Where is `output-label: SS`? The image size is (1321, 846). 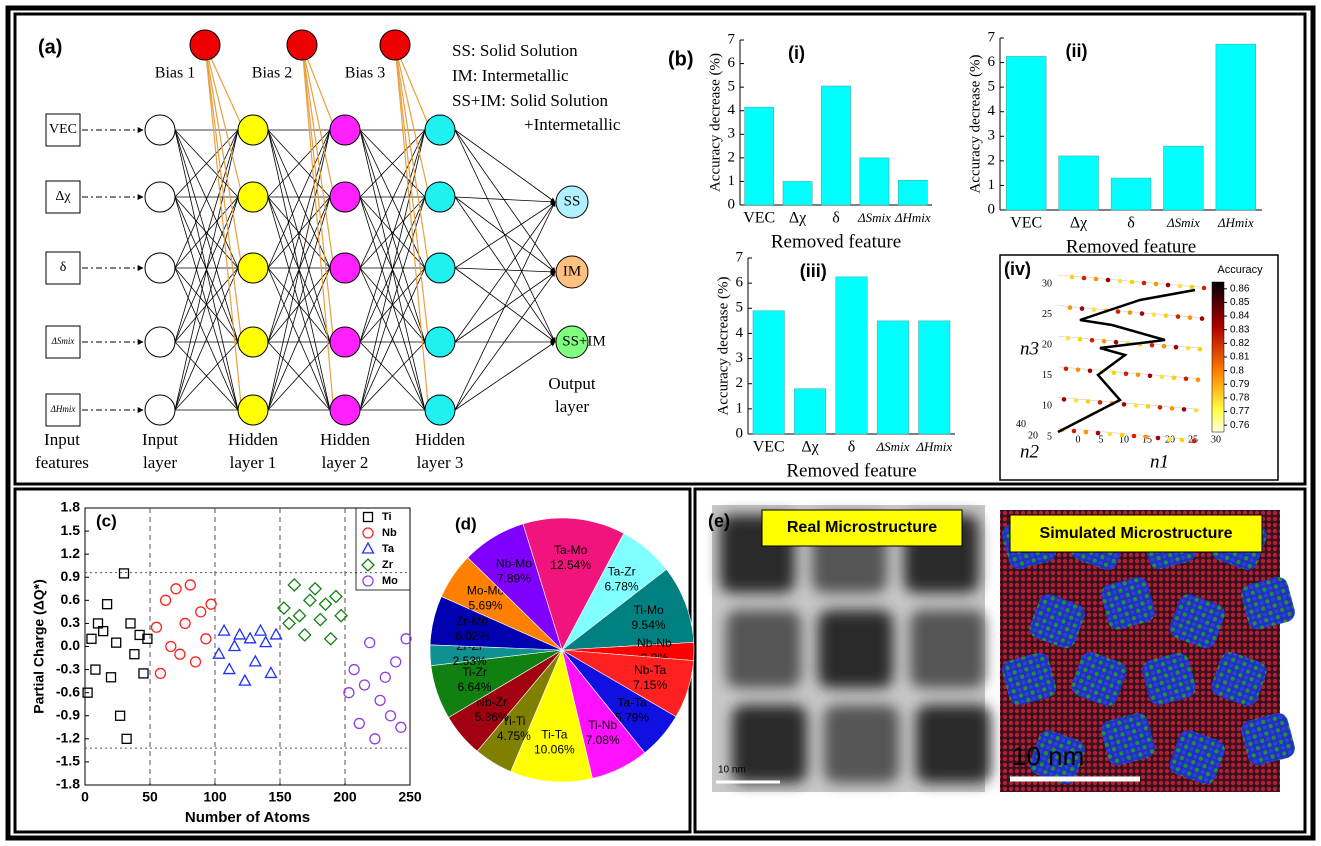 output-label: SS is located at coordinates (572, 201).